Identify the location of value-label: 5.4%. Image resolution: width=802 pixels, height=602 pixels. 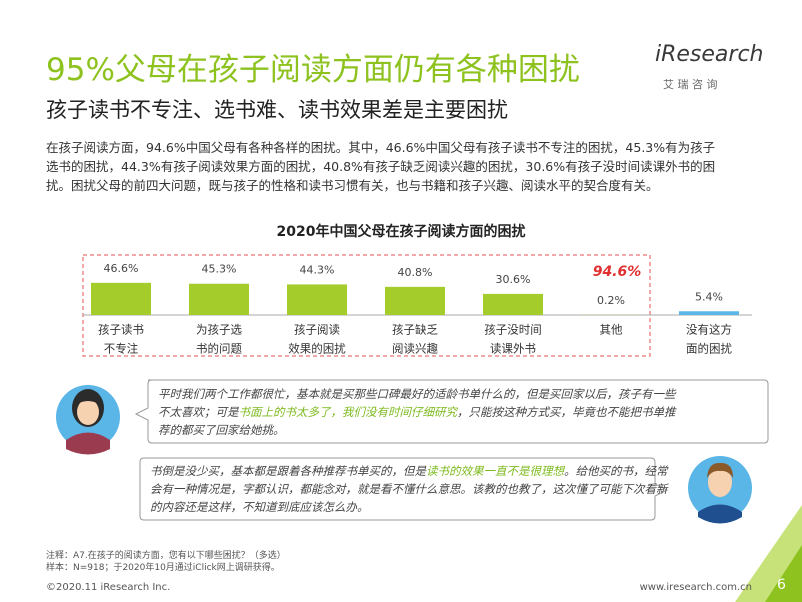
(709, 296).